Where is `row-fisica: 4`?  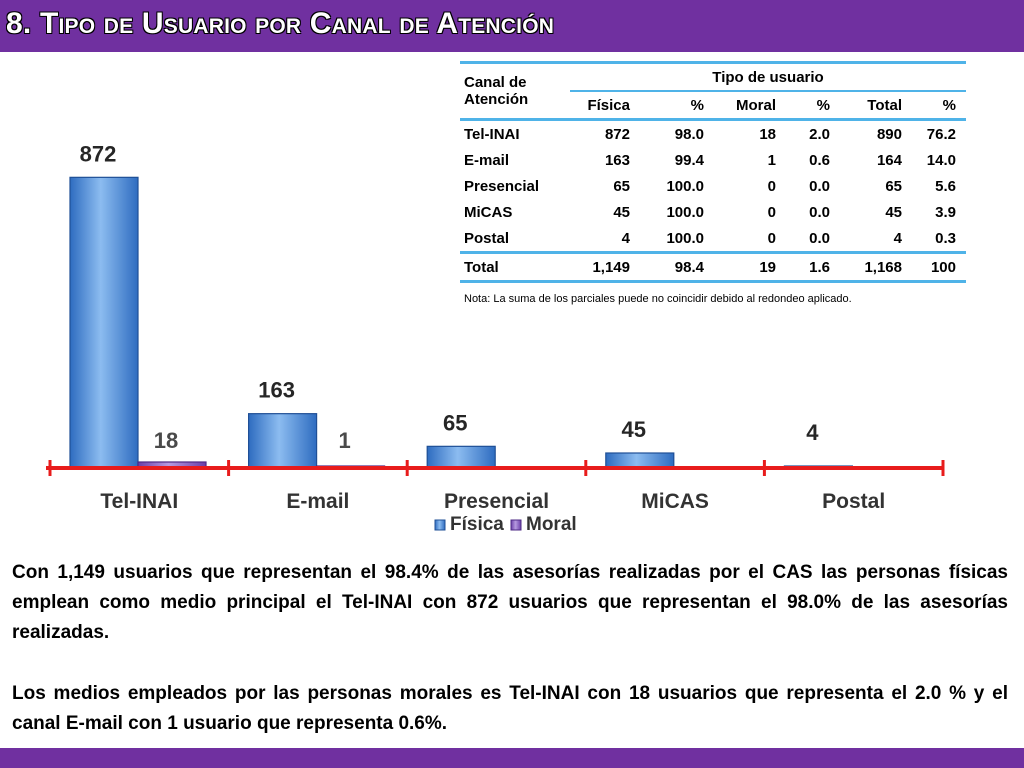 row-fisica: 4 is located at coordinates (625, 238).